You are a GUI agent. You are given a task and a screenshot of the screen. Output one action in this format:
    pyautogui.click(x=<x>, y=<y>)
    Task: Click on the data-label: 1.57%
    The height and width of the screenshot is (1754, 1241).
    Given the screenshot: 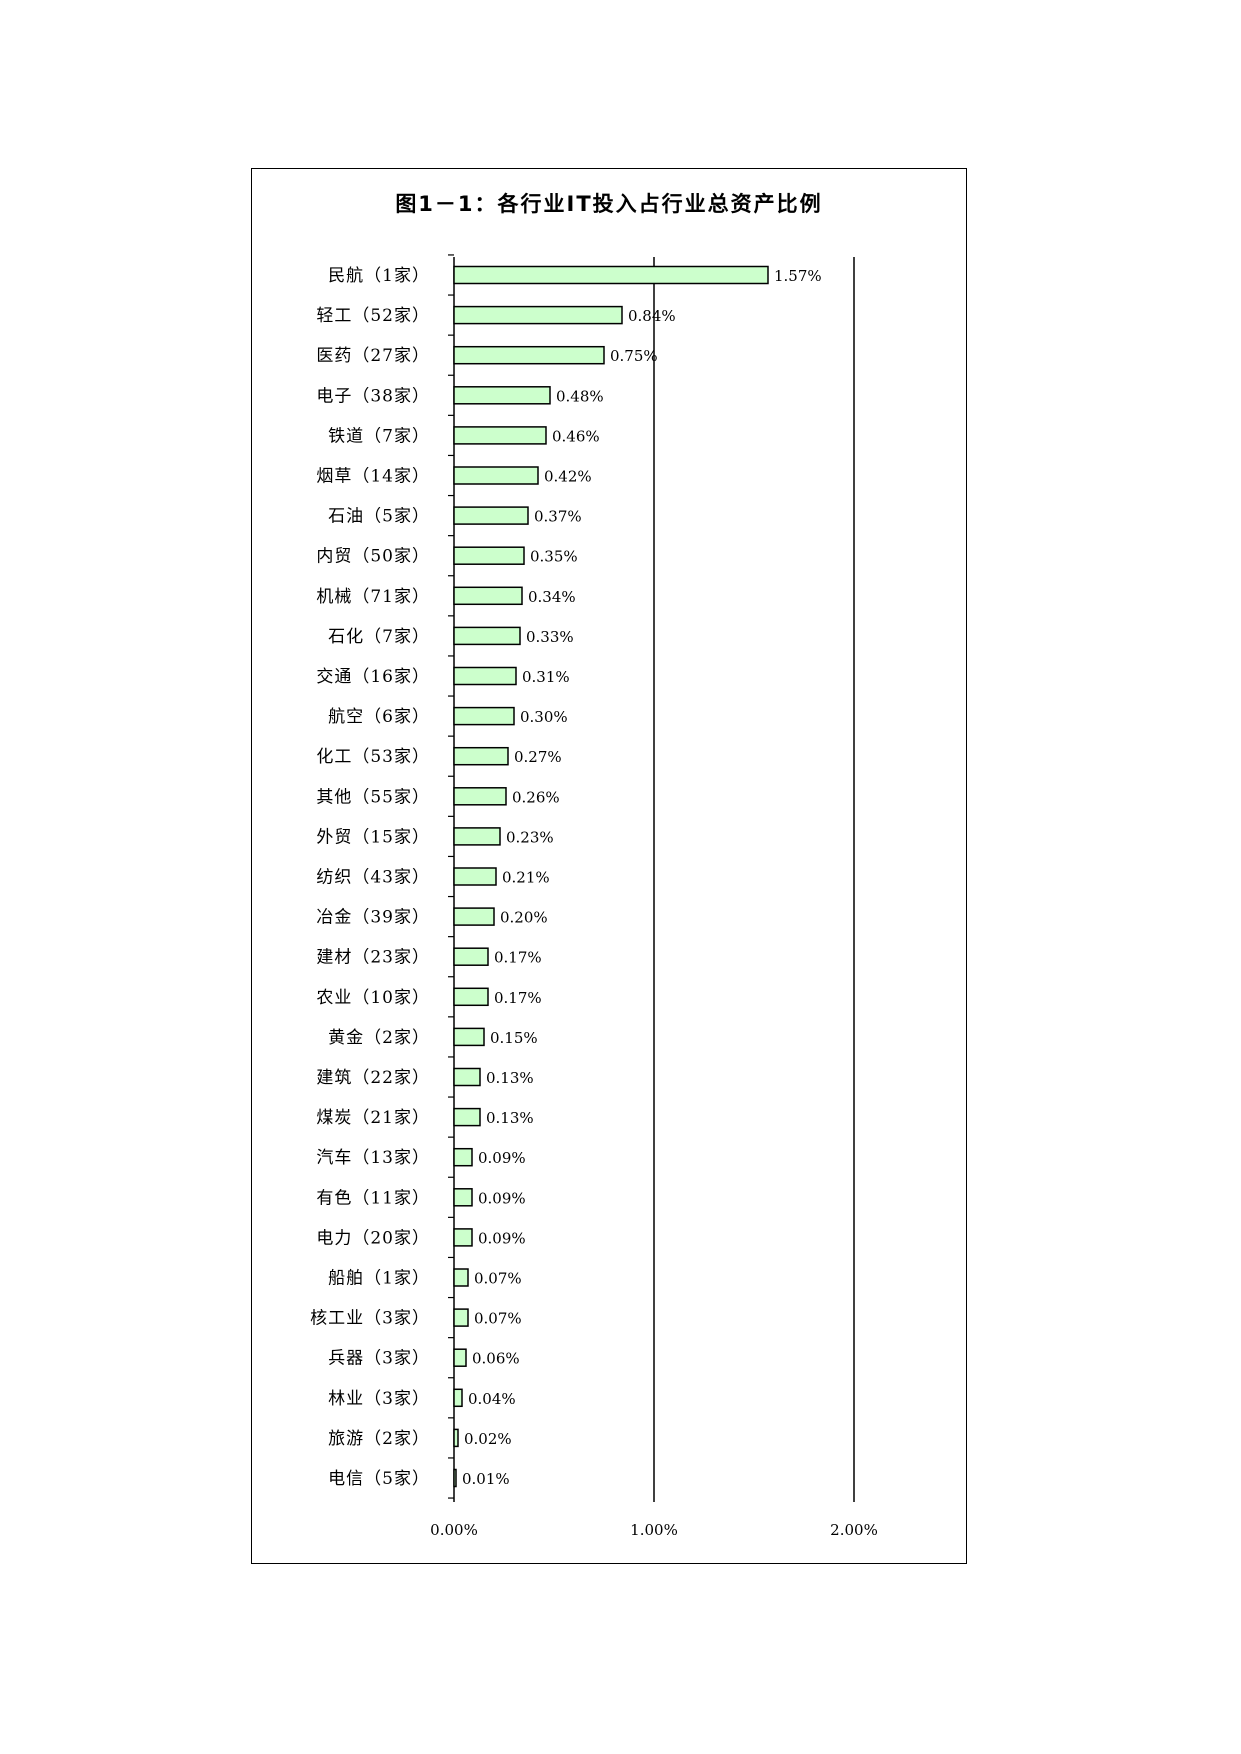 What is the action you would take?
    pyautogui.click(x=798, y=276)
    